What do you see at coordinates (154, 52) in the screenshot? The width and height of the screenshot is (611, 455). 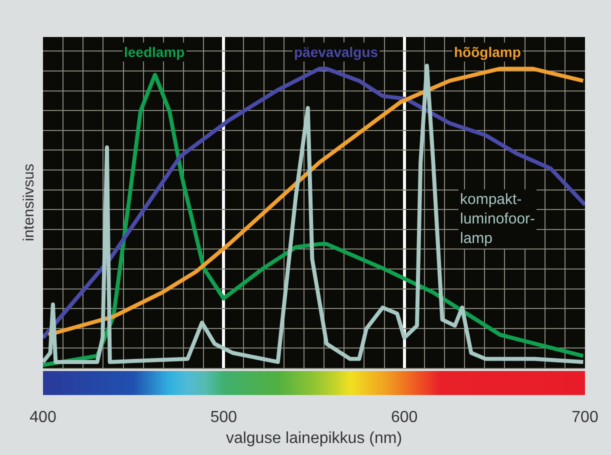 I see `series-label: leedlamp` at bounding box center [154, 52].